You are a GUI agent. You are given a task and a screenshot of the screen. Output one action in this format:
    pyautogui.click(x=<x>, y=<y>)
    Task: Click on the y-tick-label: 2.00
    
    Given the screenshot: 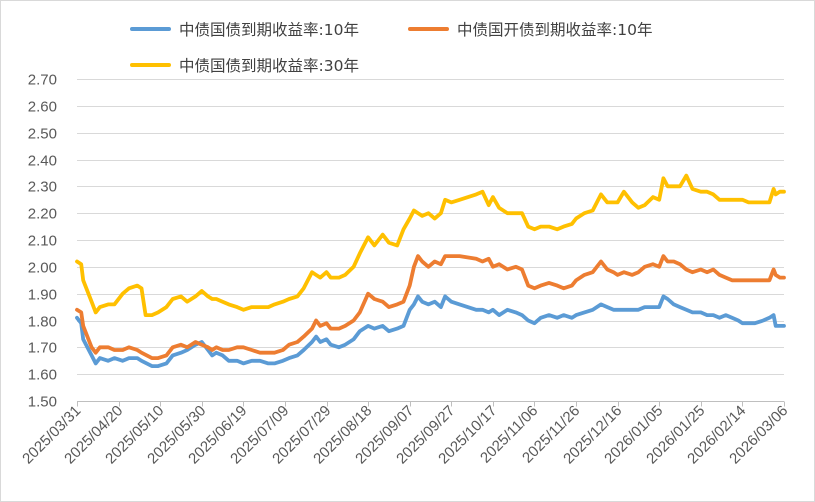 What is the action you would take?
    pyautogui.click(x=42, y=268)
    